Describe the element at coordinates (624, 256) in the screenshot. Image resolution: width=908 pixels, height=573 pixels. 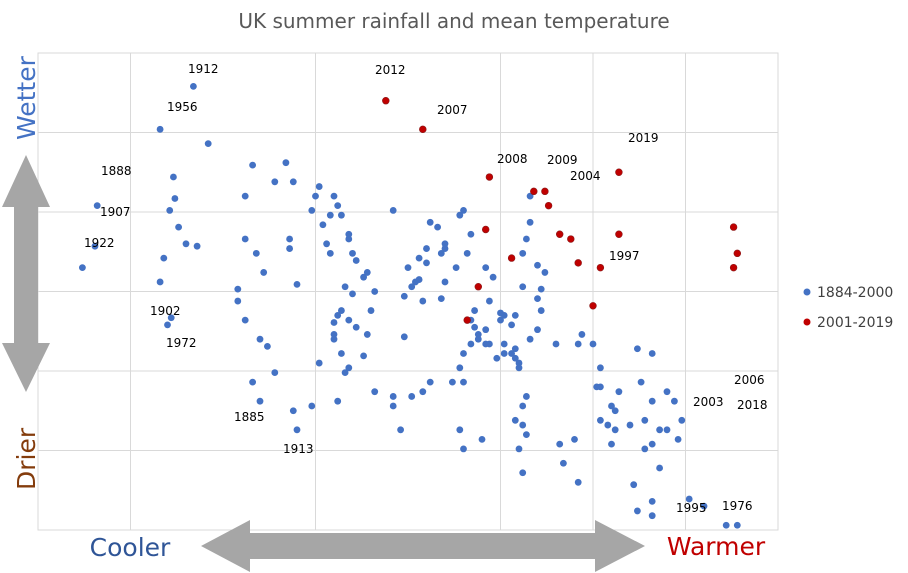
I see `year-label-1997: 1997` at that location.